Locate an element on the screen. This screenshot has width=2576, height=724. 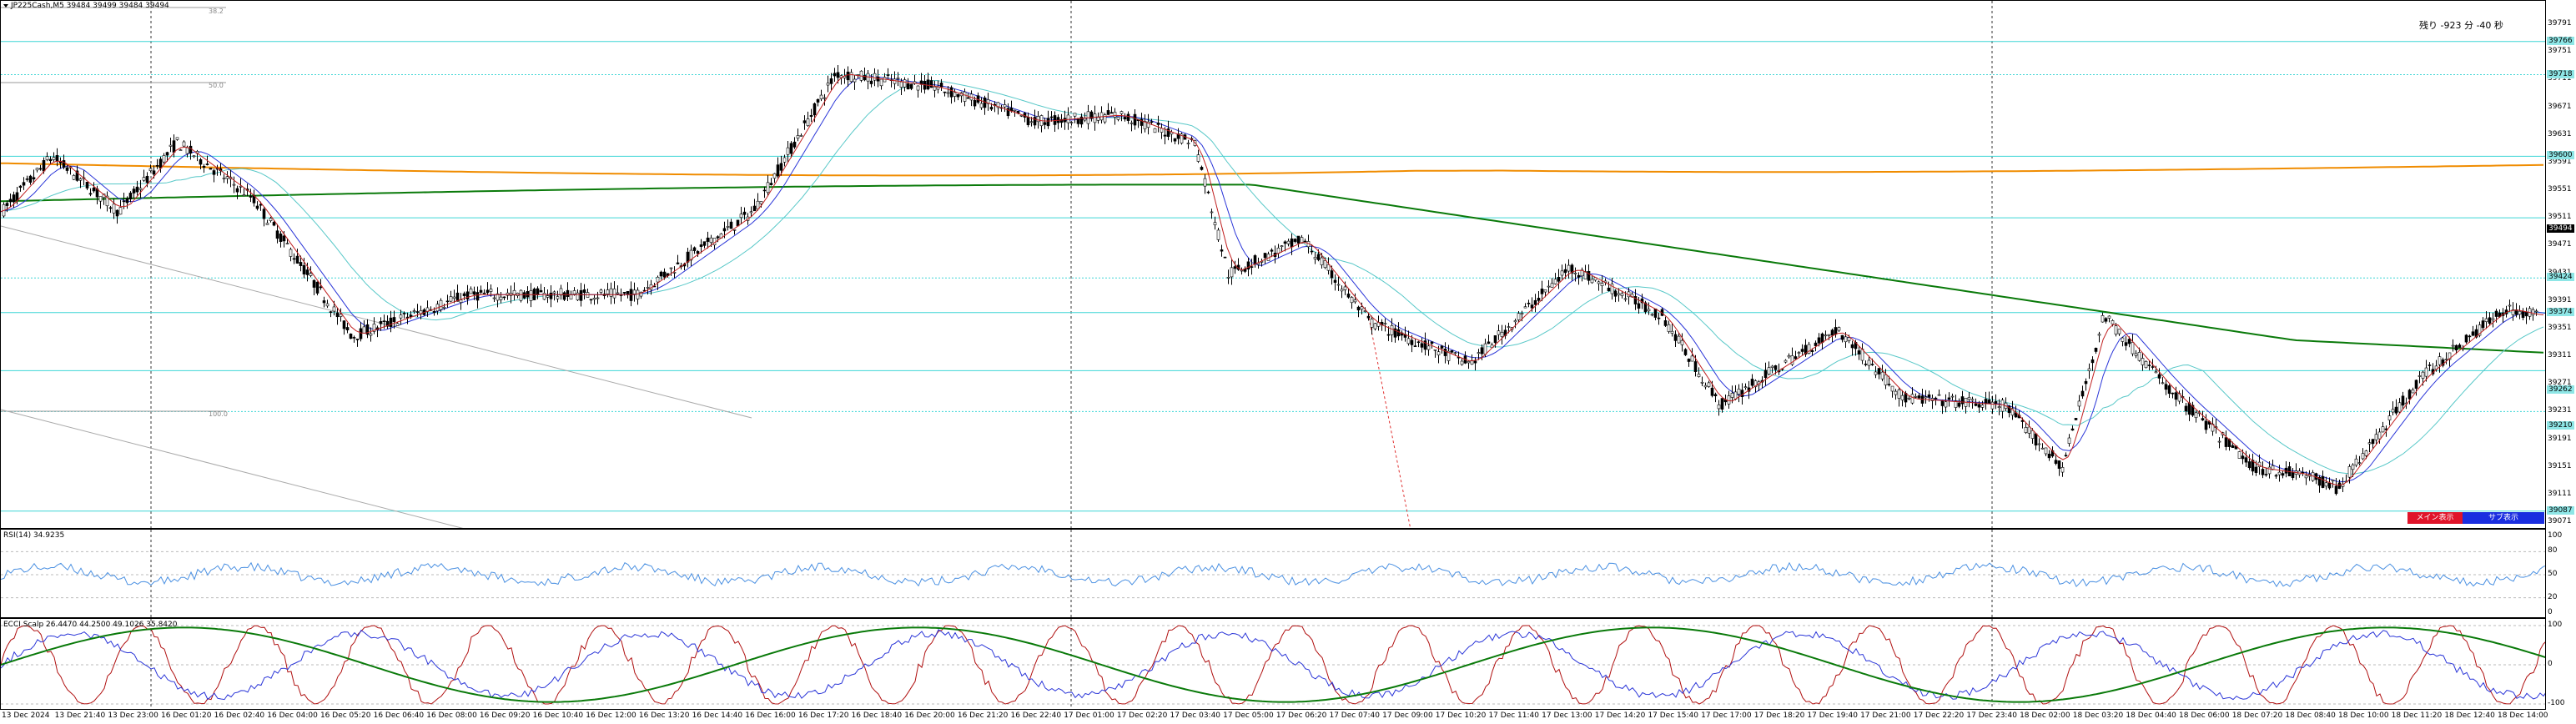
rsi-pane is located at coordinates (1273, 573).